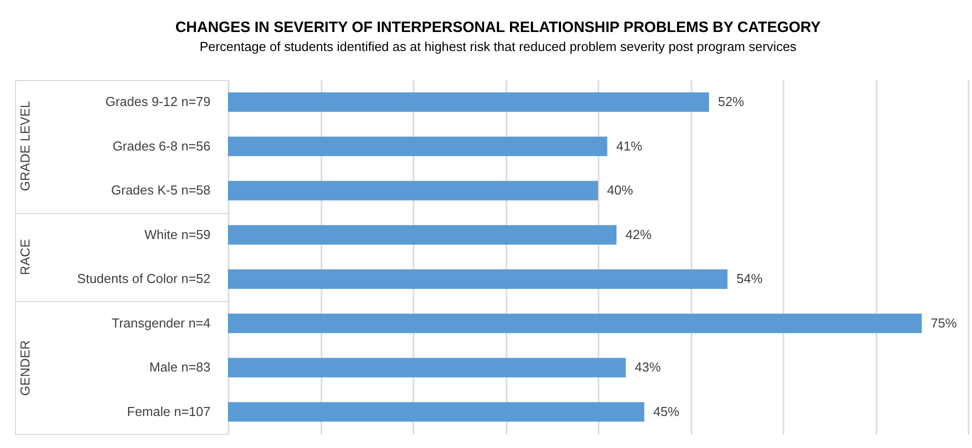  What do you see at coordinates (749, 278) in the screenshot?
I see `data-label: 54%` at bounding box center [749, 278].